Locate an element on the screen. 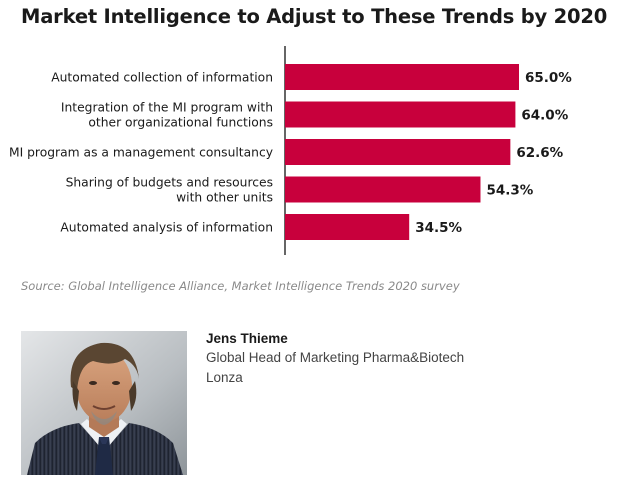  bar-value-label: 64.0% is located at coordinates (544, 116).